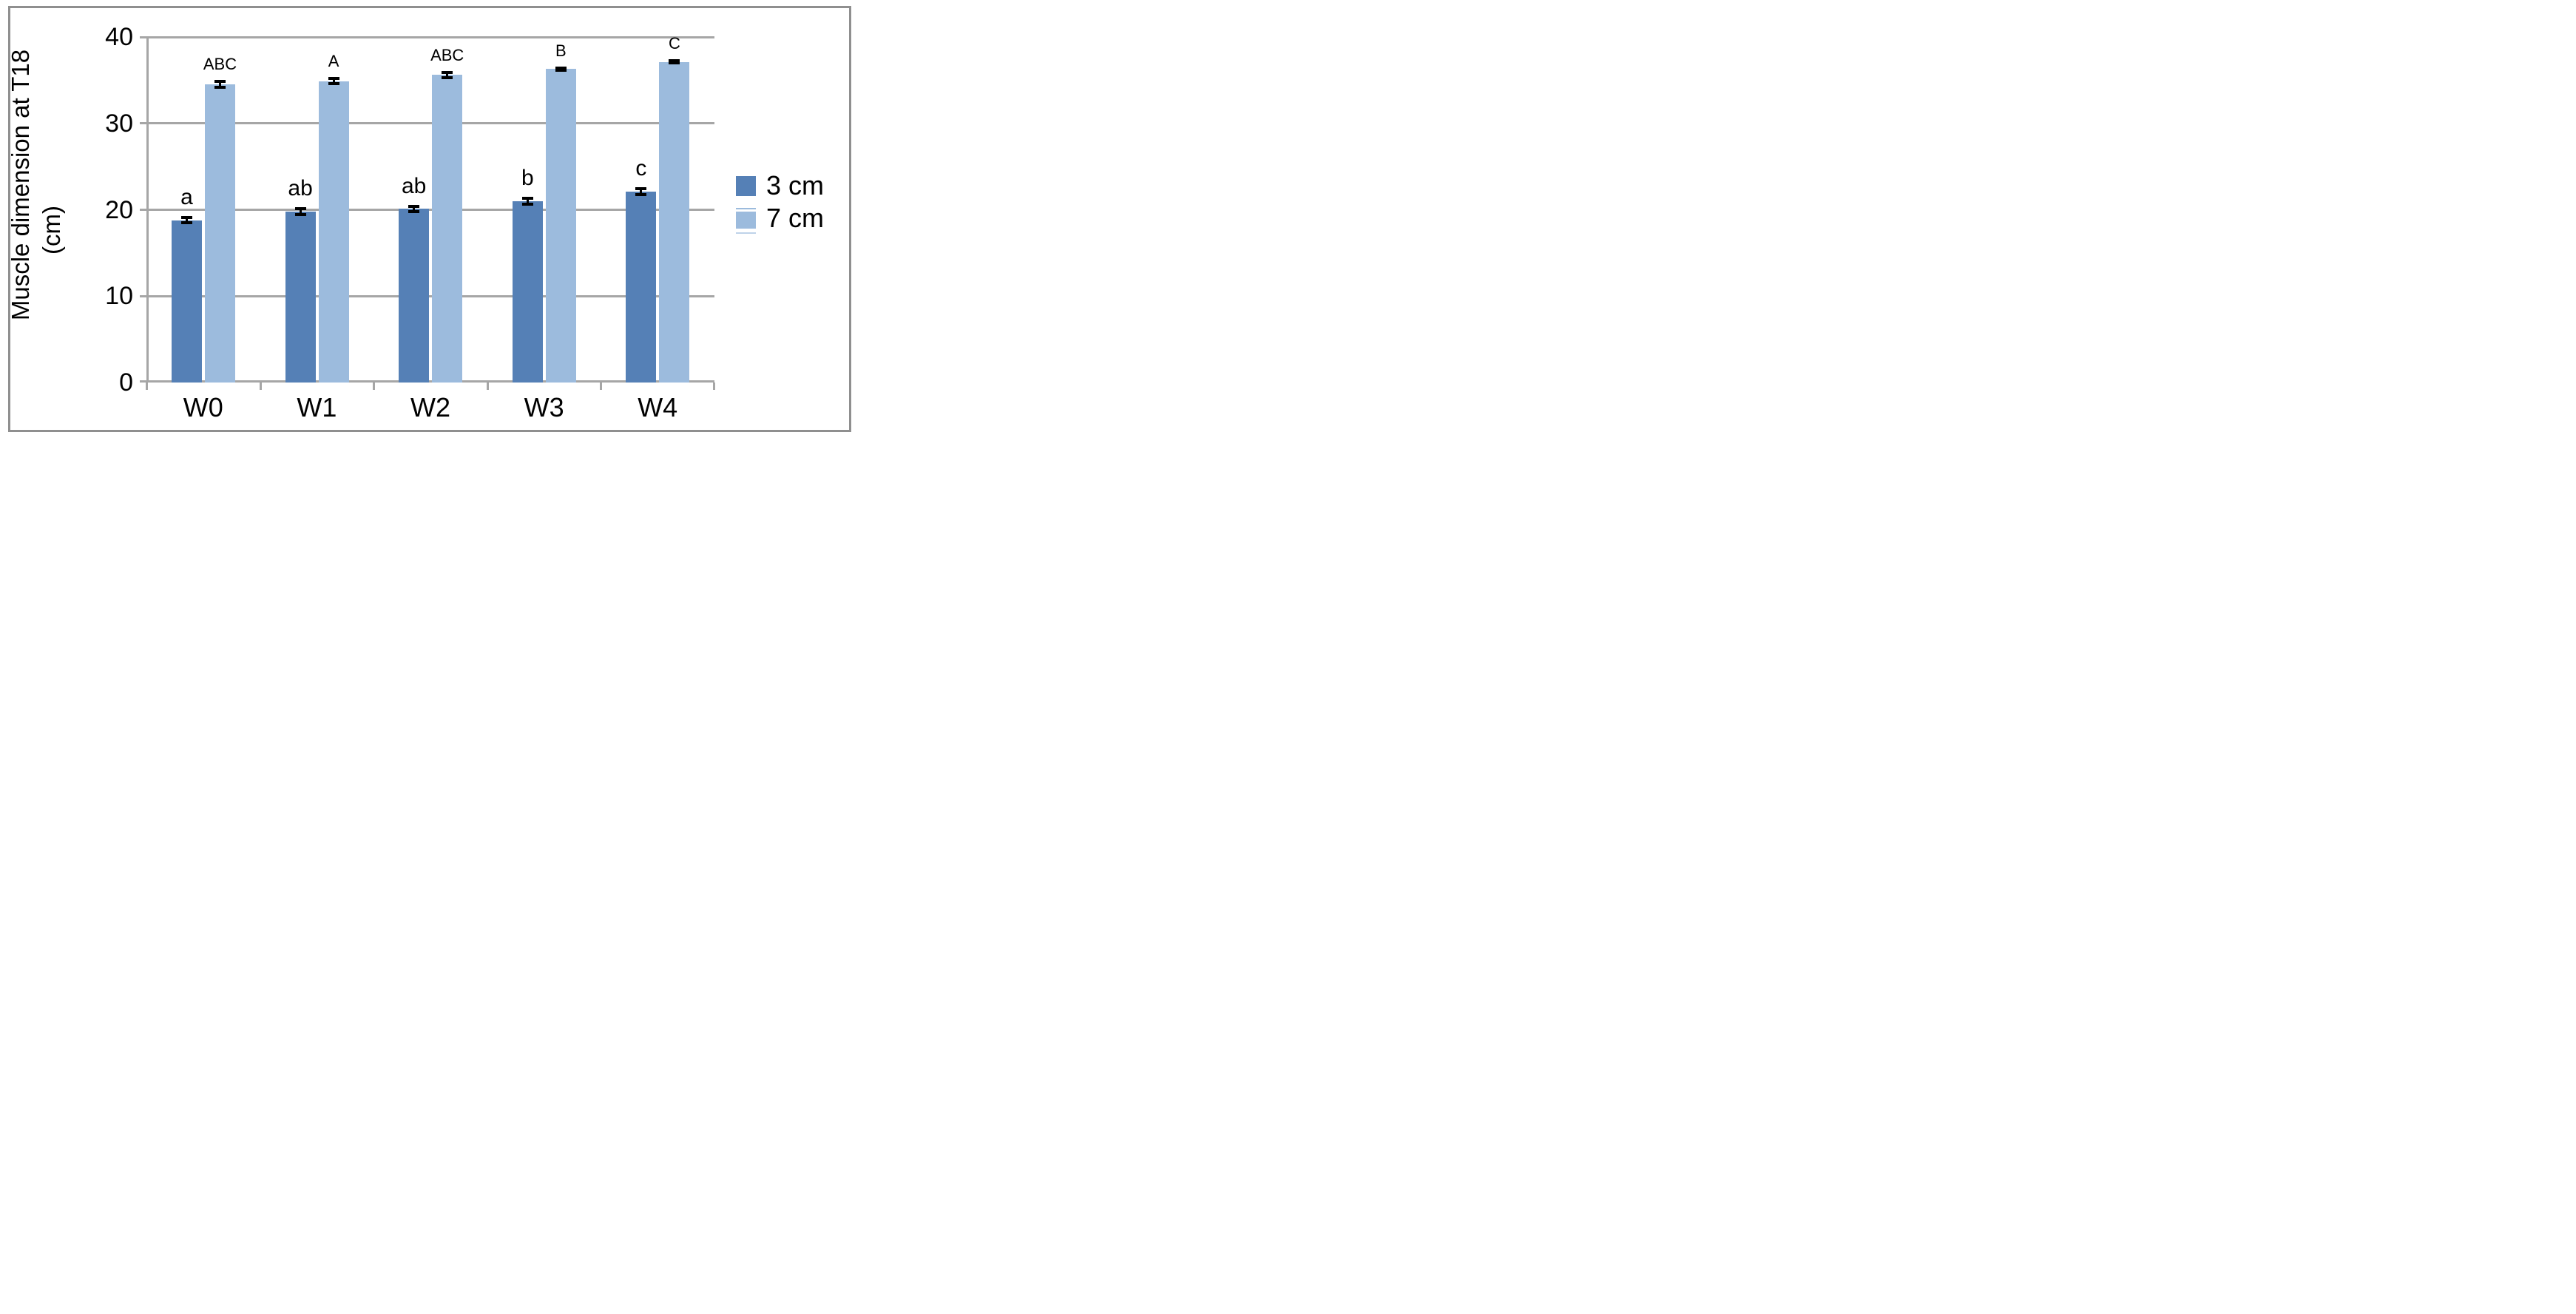  I want to click on bar-W2-7cm, so click(447, 229).